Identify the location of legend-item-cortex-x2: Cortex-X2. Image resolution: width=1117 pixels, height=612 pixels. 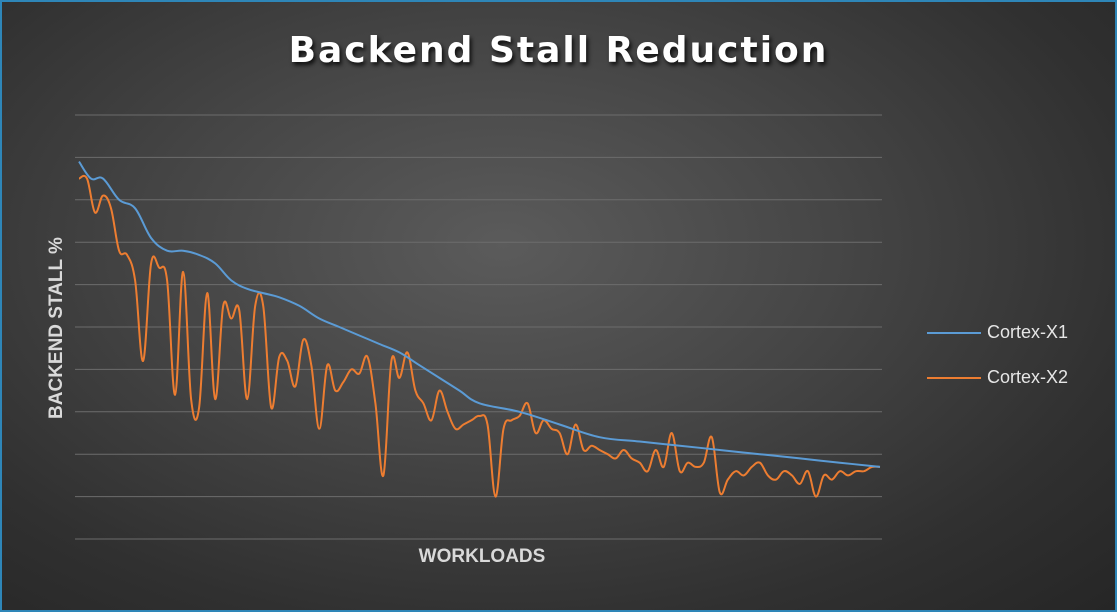
(997, 377).